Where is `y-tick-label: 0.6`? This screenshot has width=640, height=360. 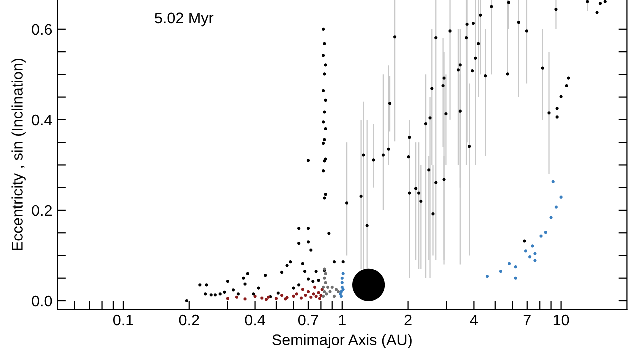
y-tick-label: 0.6 is located at coordinates (42, 30).